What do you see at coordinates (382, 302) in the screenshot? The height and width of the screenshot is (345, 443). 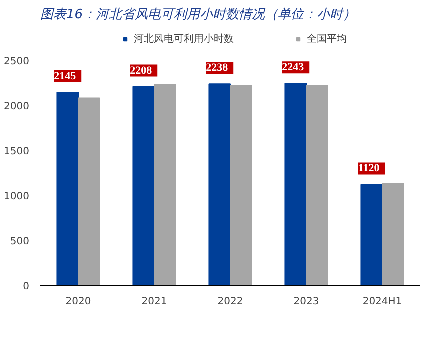 I see `x-tick-label: 2024H1` at bounding box center [382, 302].